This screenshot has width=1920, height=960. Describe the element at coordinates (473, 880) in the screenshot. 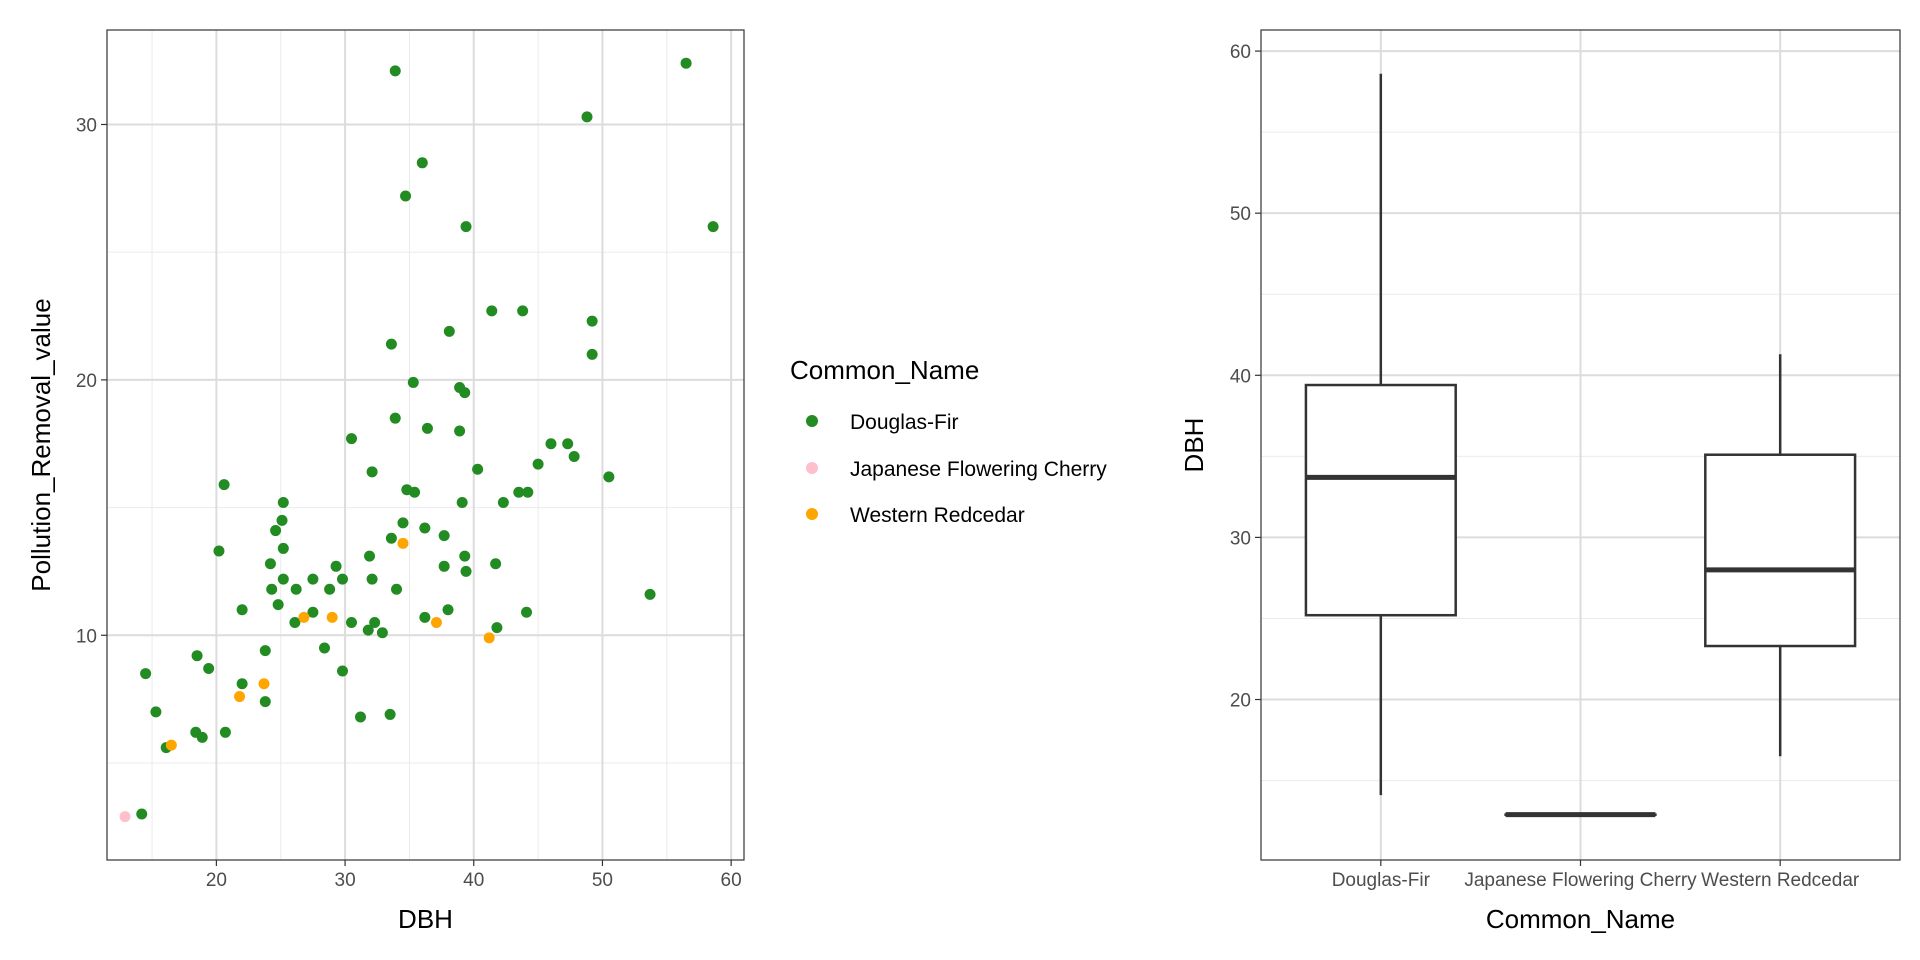

I see `scatter-x-tick-label: 40` at that location.